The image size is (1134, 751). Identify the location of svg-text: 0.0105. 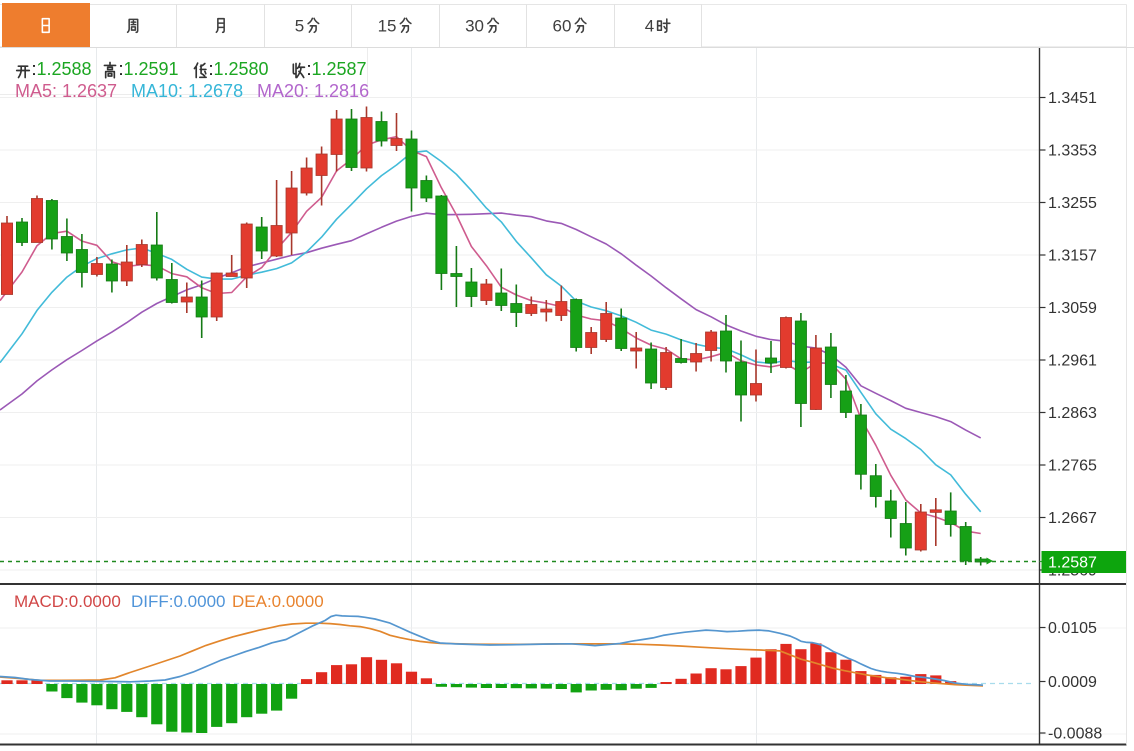
(1072, 628).